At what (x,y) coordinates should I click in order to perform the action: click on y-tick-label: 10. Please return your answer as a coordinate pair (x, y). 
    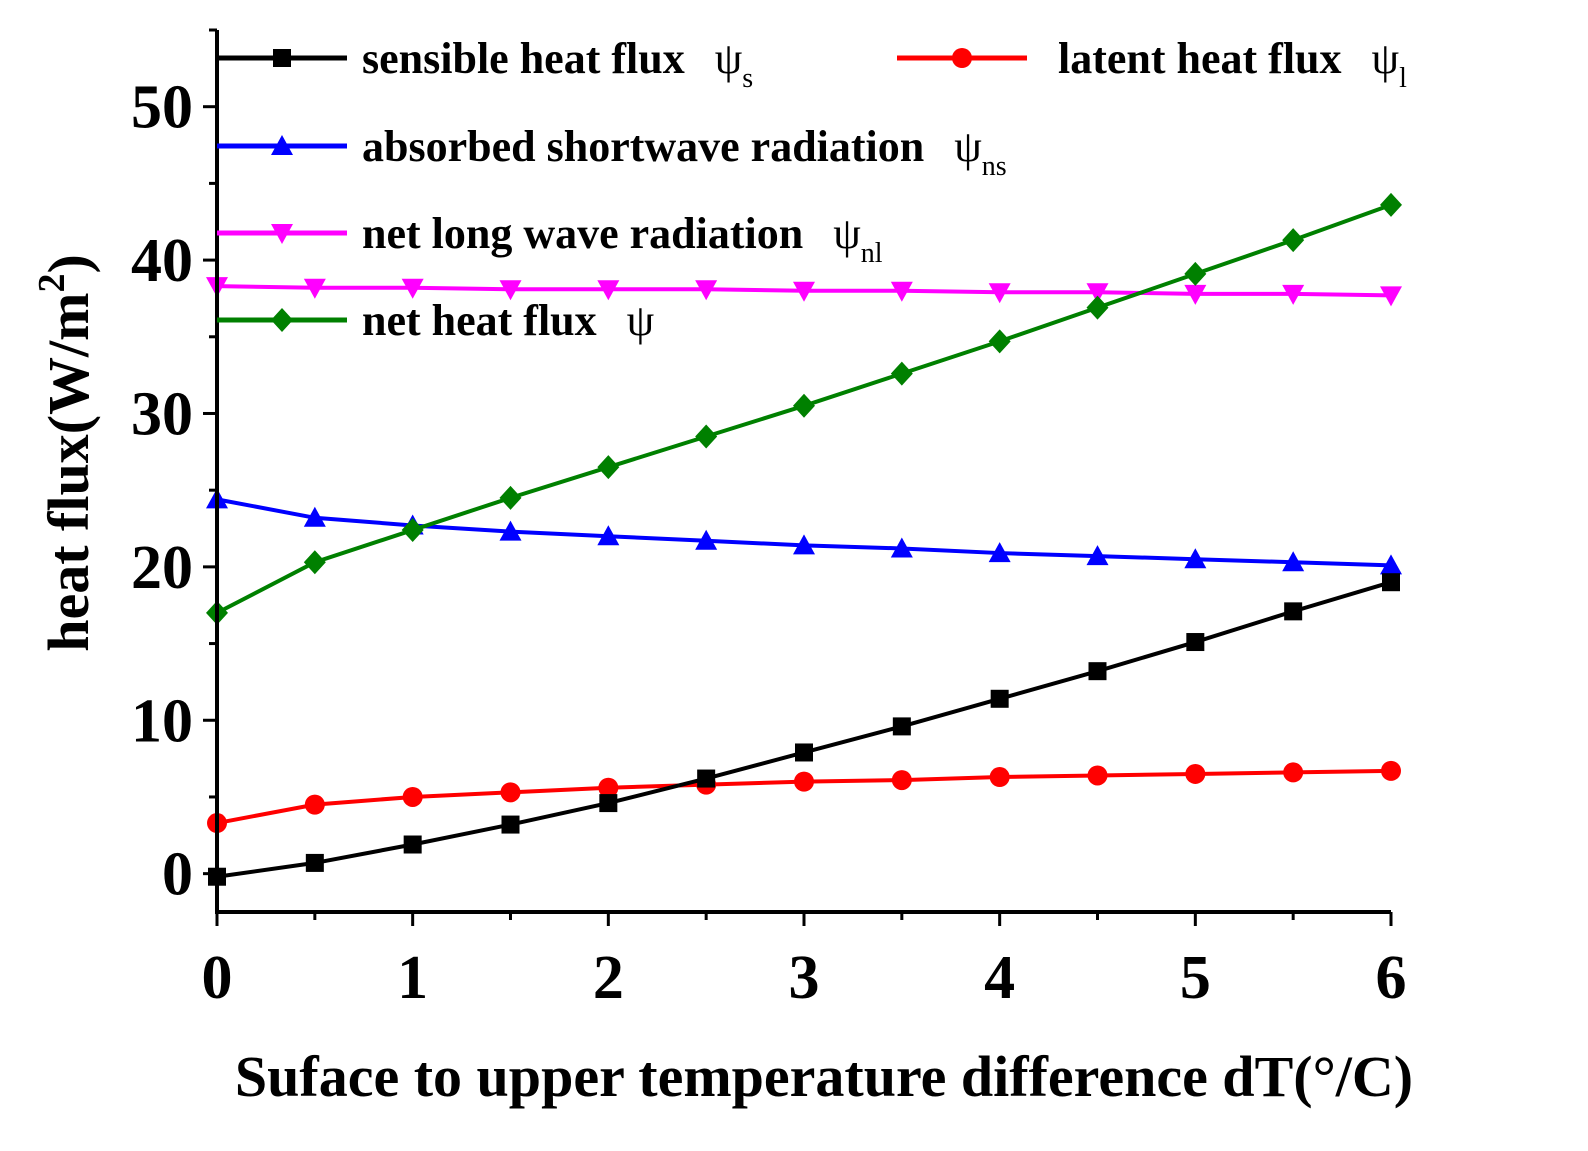
    Looking at the image, I should click on (162, 721).